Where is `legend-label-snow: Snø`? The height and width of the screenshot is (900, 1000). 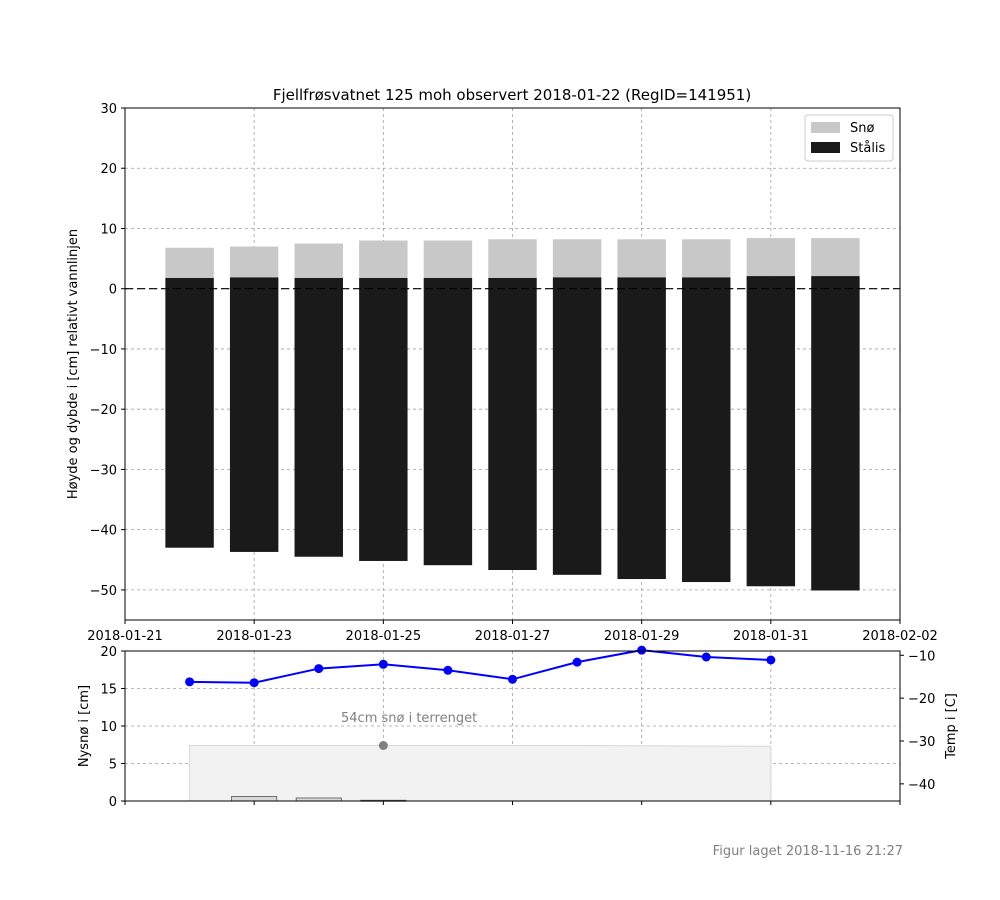
legend-label-snow: Snø is located at coordinates (862, 128).